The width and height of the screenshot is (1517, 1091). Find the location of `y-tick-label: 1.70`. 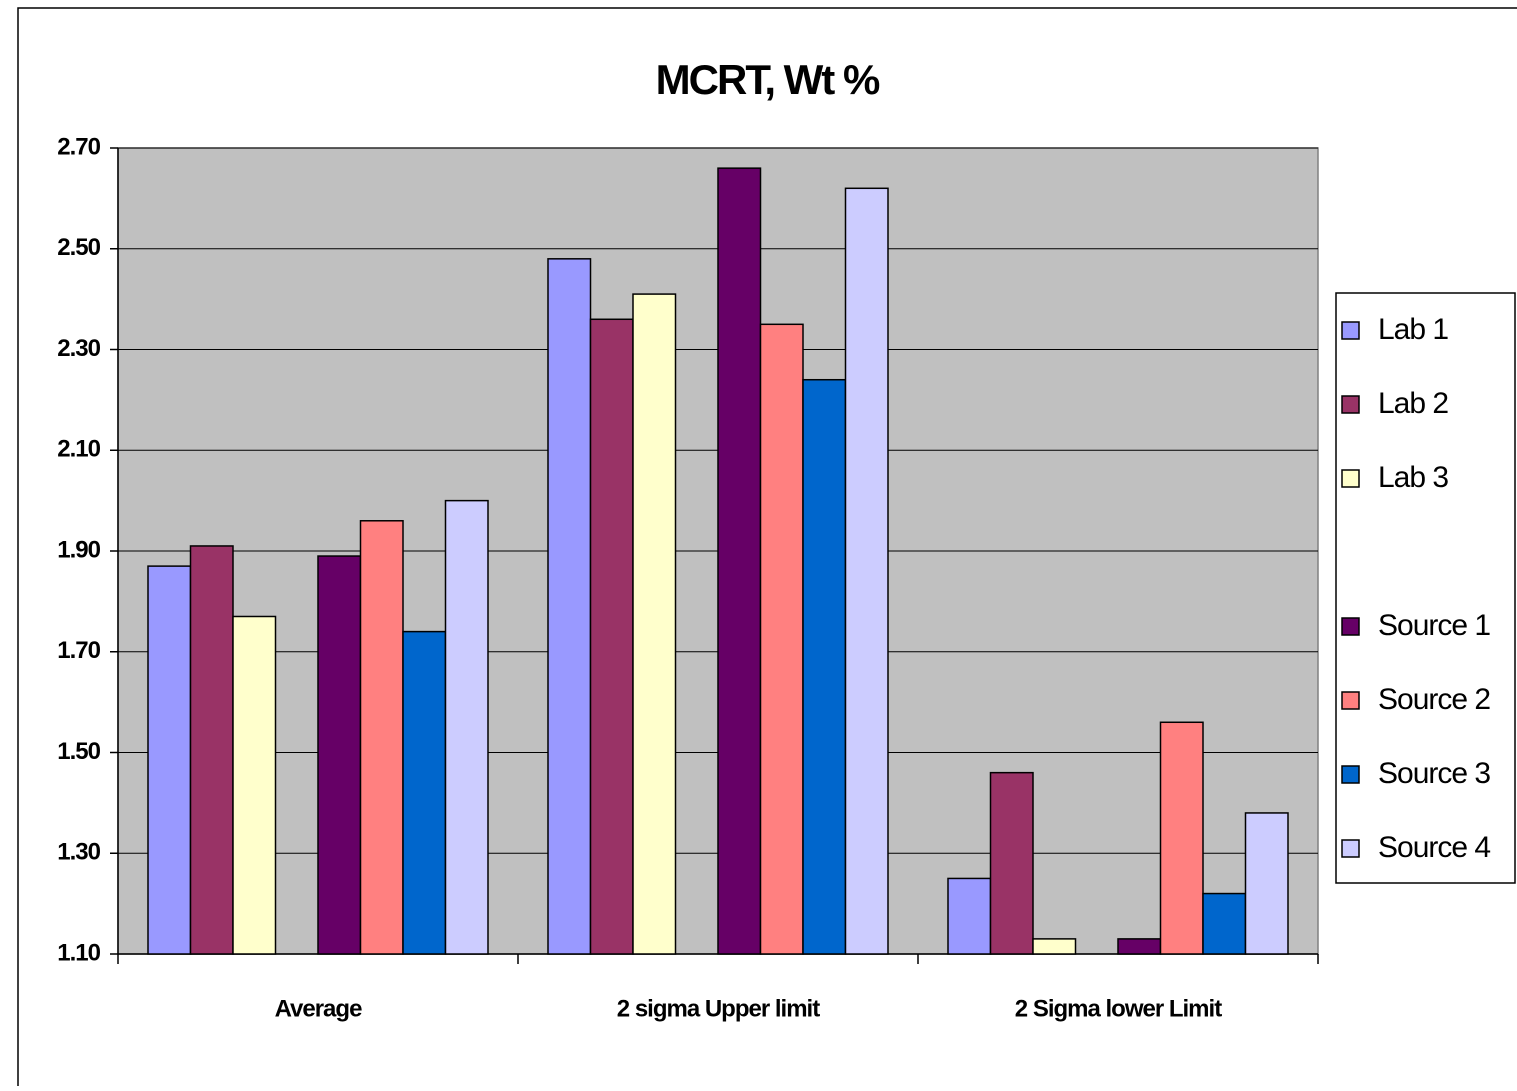

y-tick-label: 1.70 is located at coordinates (78, 650).